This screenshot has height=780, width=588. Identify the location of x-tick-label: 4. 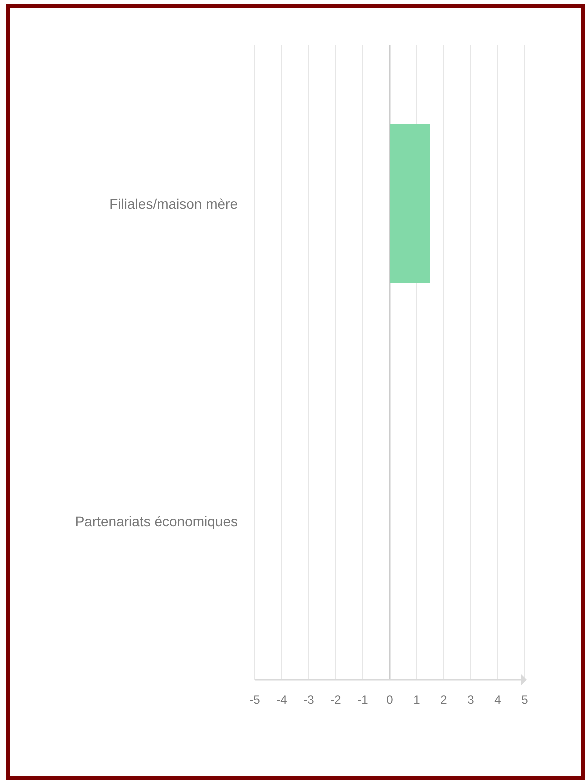
(498, 700).